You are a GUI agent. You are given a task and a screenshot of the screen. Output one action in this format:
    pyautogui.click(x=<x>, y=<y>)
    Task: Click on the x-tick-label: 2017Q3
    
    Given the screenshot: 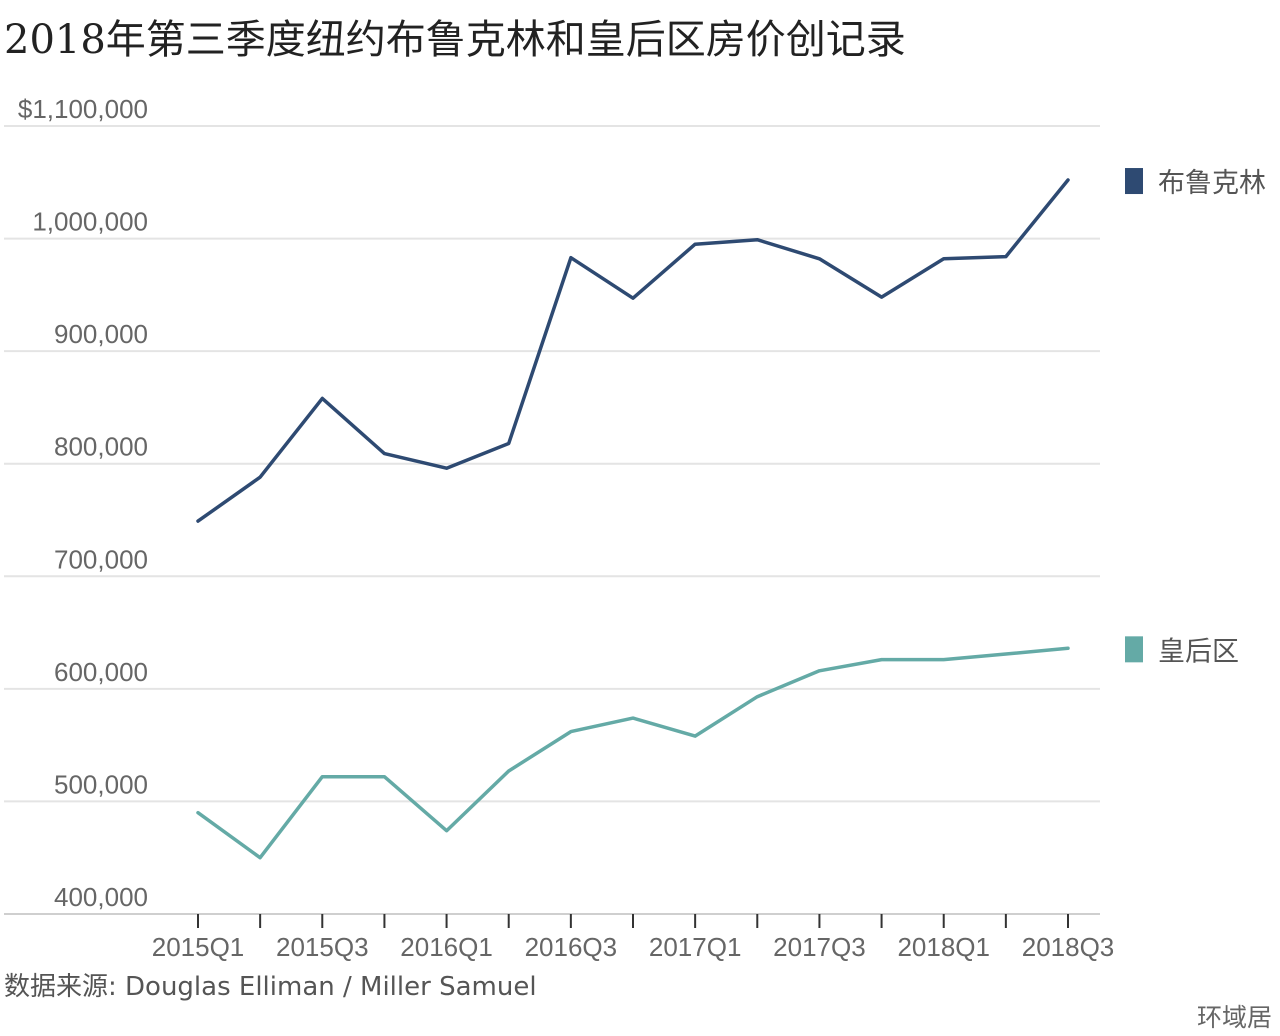 What is the action you would take?
    pyautogui.click(x=819, y=947)
    